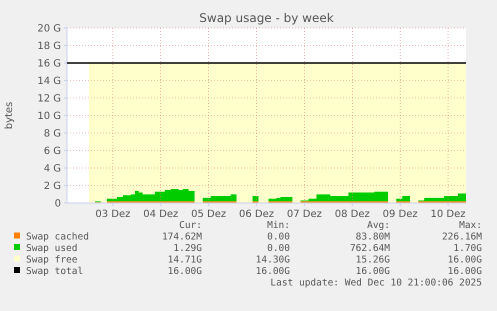 This screenshot has width=497, height=311. Describe the element at coordinates (49, 99) in the screenshot. I see `y-tick-label: 12 G` at that location.